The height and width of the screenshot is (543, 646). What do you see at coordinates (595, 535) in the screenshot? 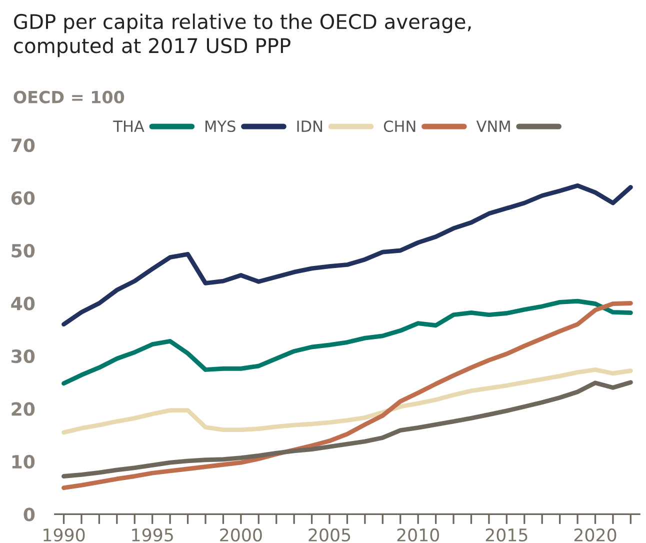
I see `x-tick-label: 2020` at bounding box center [595, 535].